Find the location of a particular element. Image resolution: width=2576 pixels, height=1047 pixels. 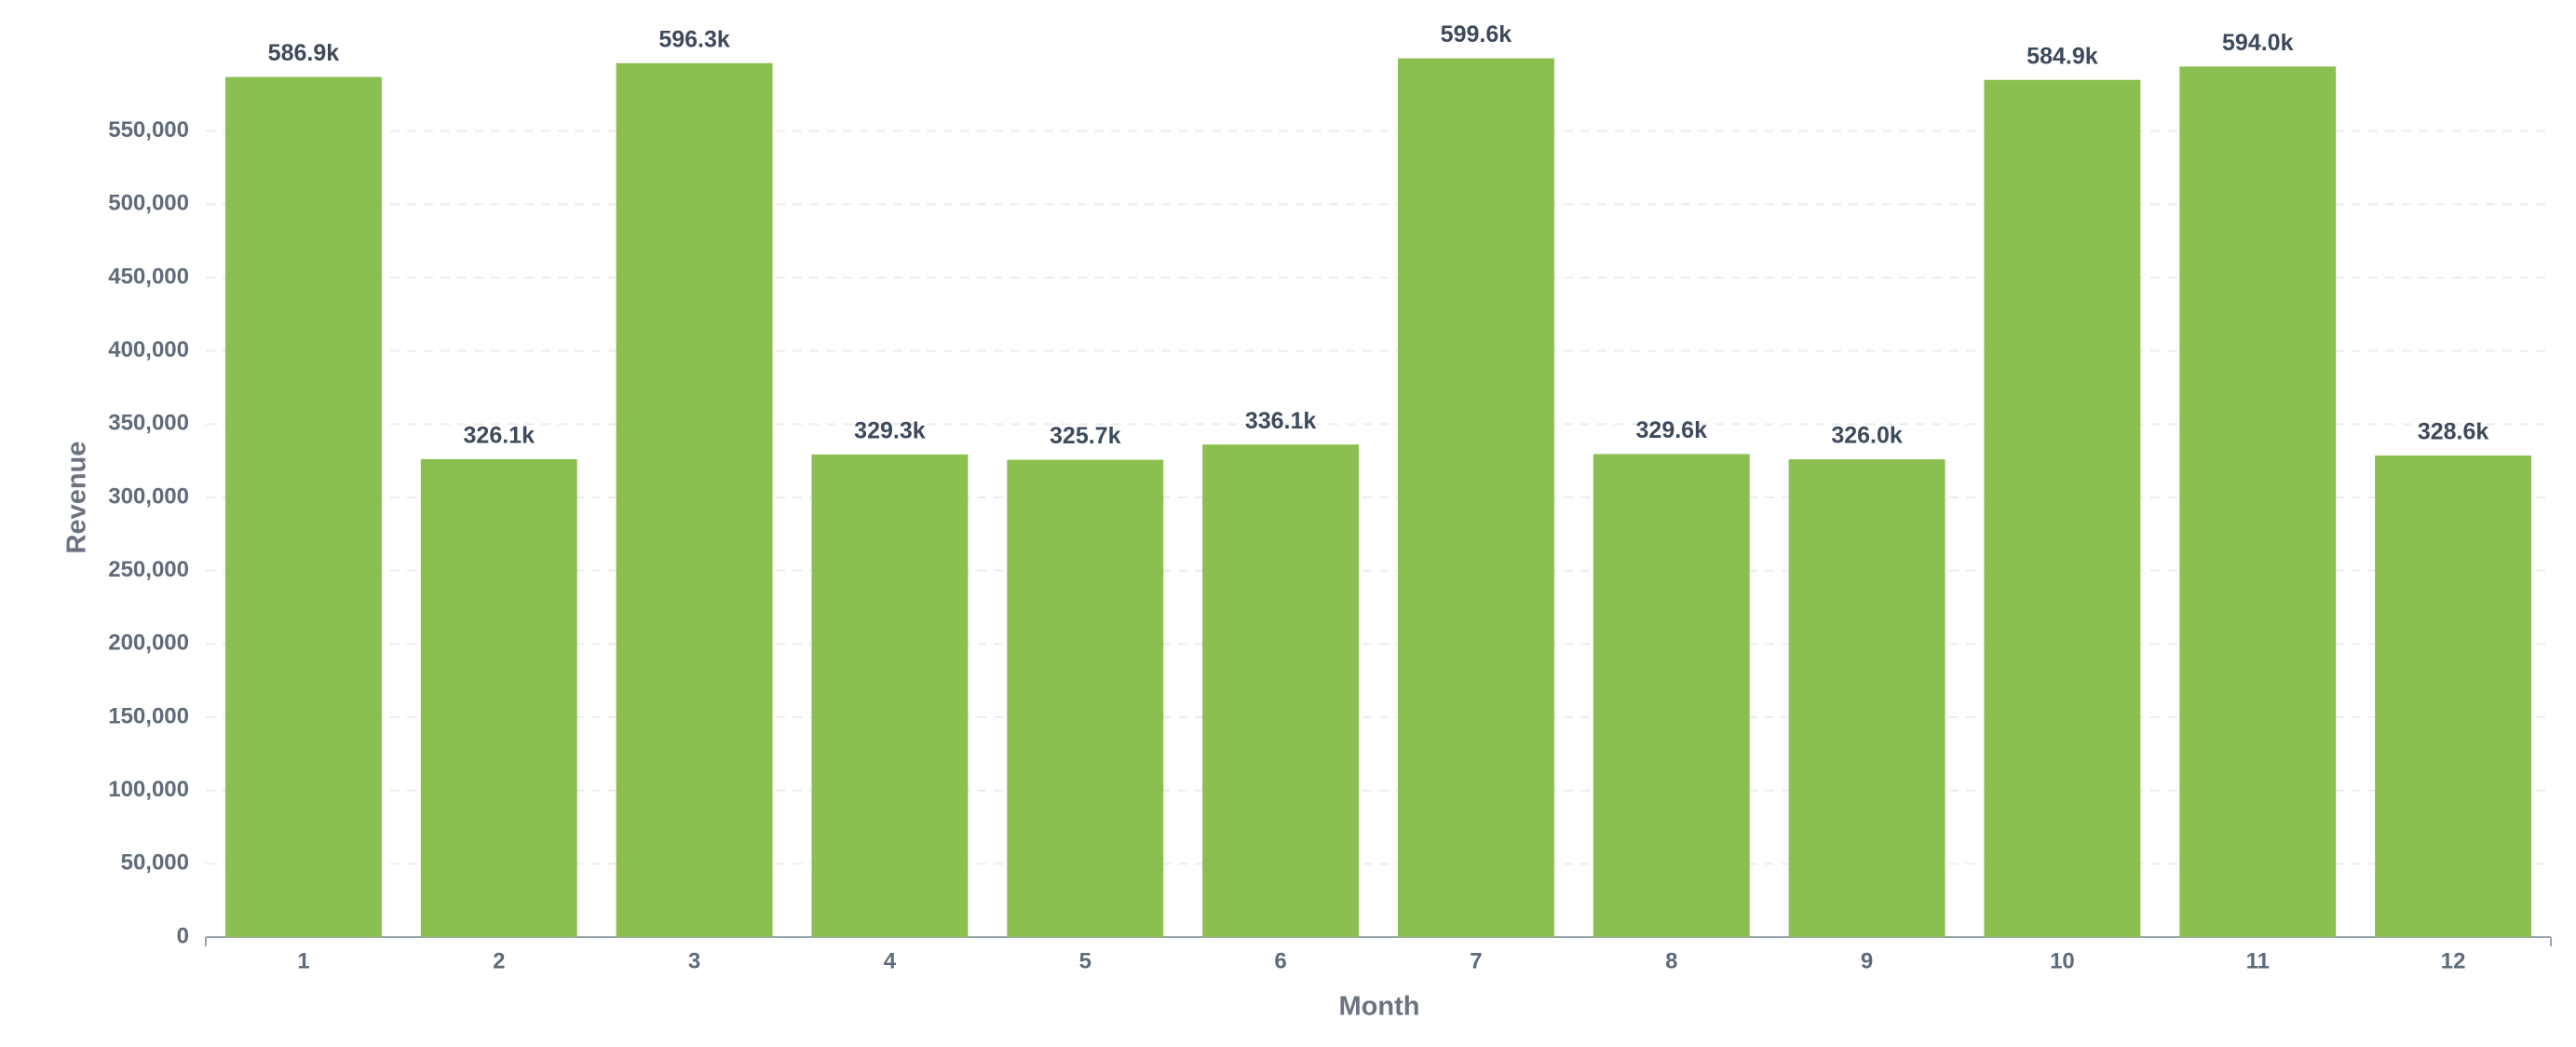

x-tick-label: 2 is located at coordinates (499, 960).